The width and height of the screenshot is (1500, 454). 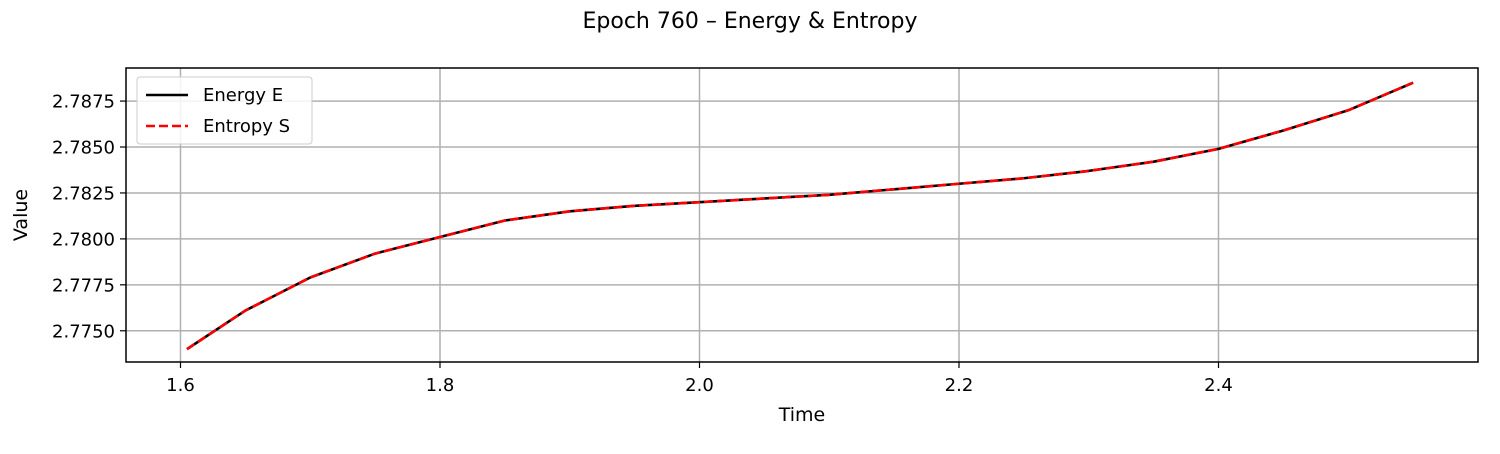 I want to click on x-axis: 1.6 1.8 2.0 2.2 2.4, so click(x=699, y=379).